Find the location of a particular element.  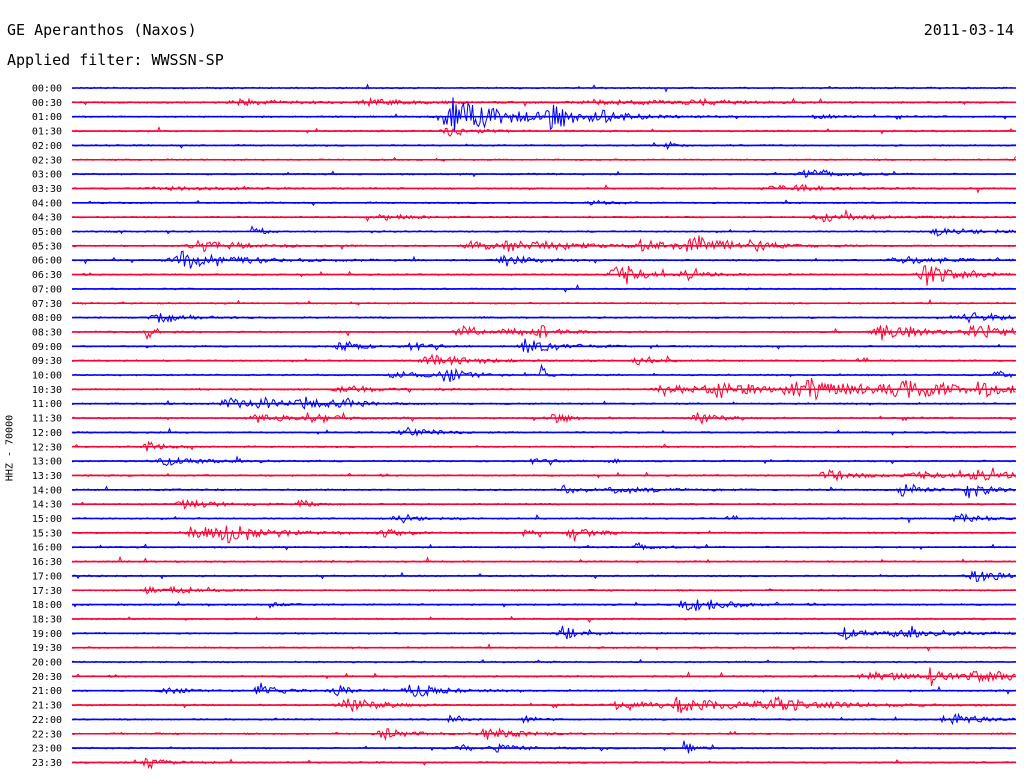

time-tick-label: 15:30 is located at coordinates (47, 533).